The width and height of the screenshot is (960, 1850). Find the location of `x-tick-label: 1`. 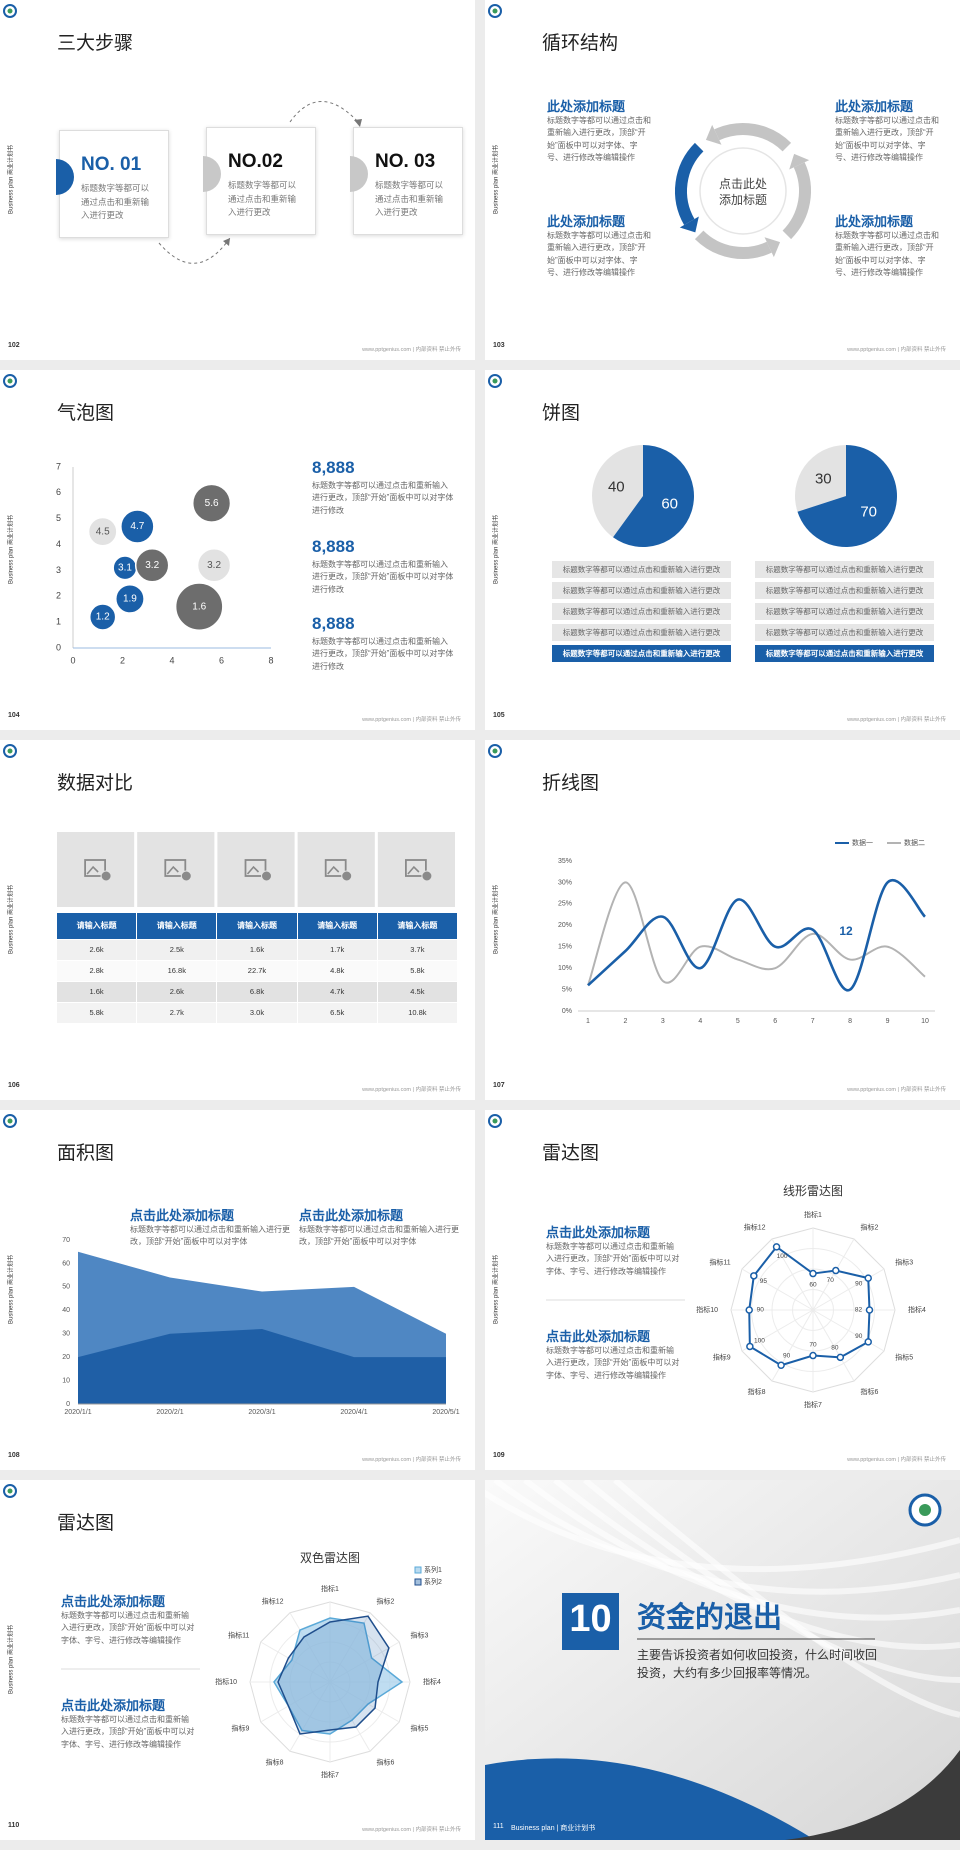

x-tick-label: 1 is located at coordinates (588, 1021).